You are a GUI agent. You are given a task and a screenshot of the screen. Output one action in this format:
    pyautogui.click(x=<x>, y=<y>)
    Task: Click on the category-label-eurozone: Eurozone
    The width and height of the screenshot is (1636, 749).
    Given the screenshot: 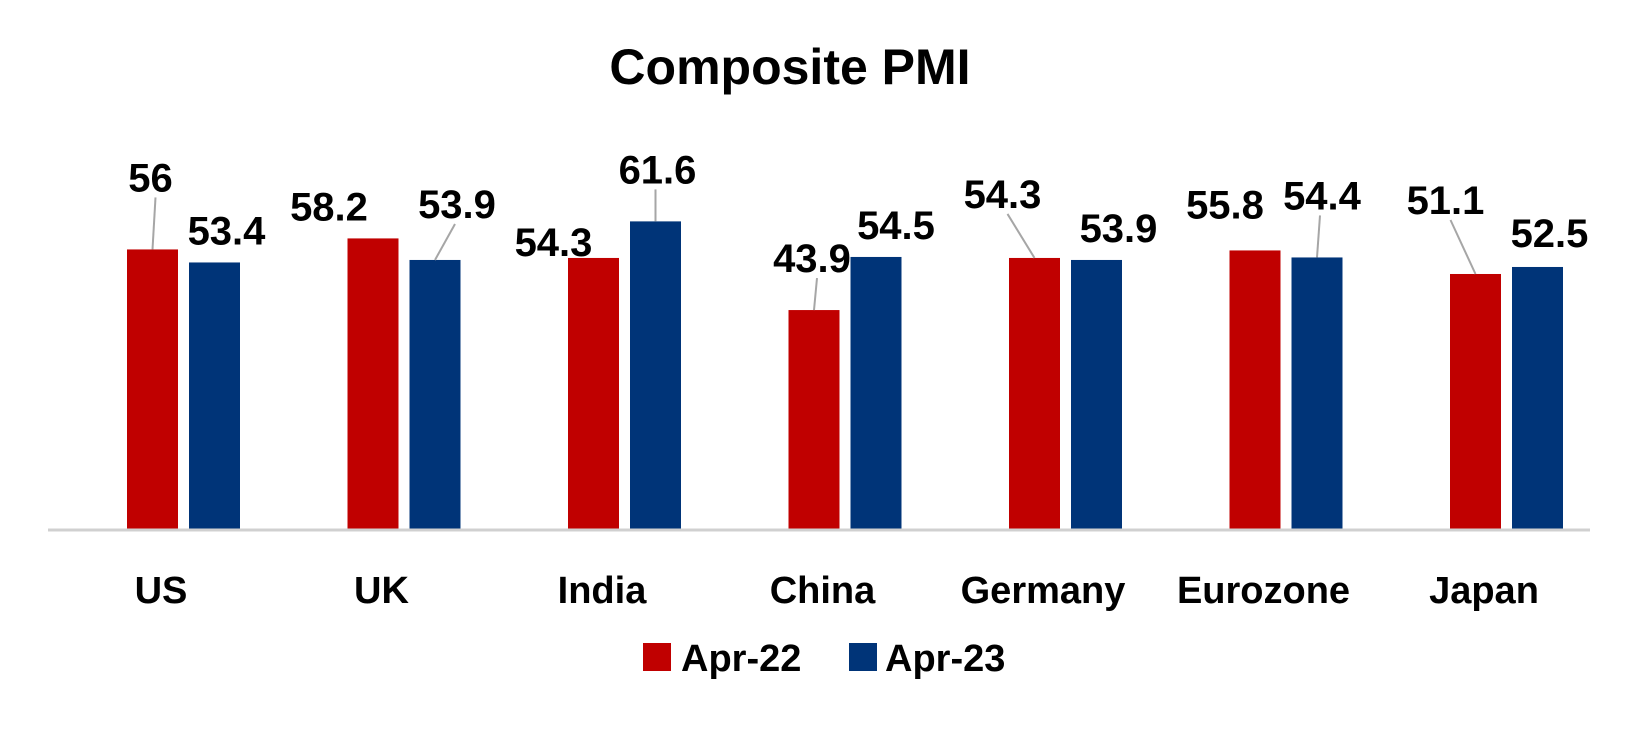 What is the action you would take?
    pyautogui.click(x=1263, y=591)
    